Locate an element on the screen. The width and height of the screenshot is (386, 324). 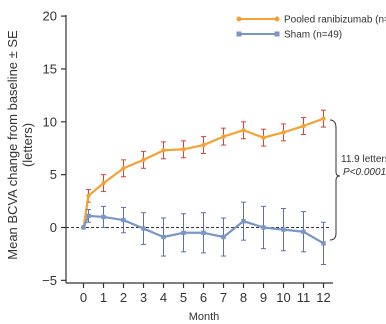
y-tick-label: 5 is located at coordinates (53, 174).